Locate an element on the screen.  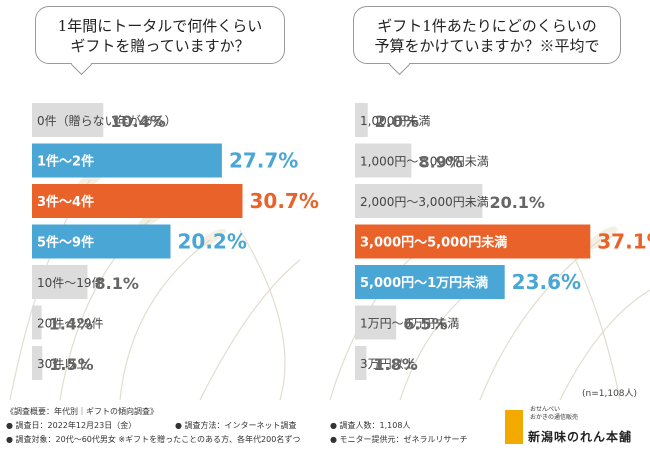
value-label: 30.7% is located at coordinates (284, 201).